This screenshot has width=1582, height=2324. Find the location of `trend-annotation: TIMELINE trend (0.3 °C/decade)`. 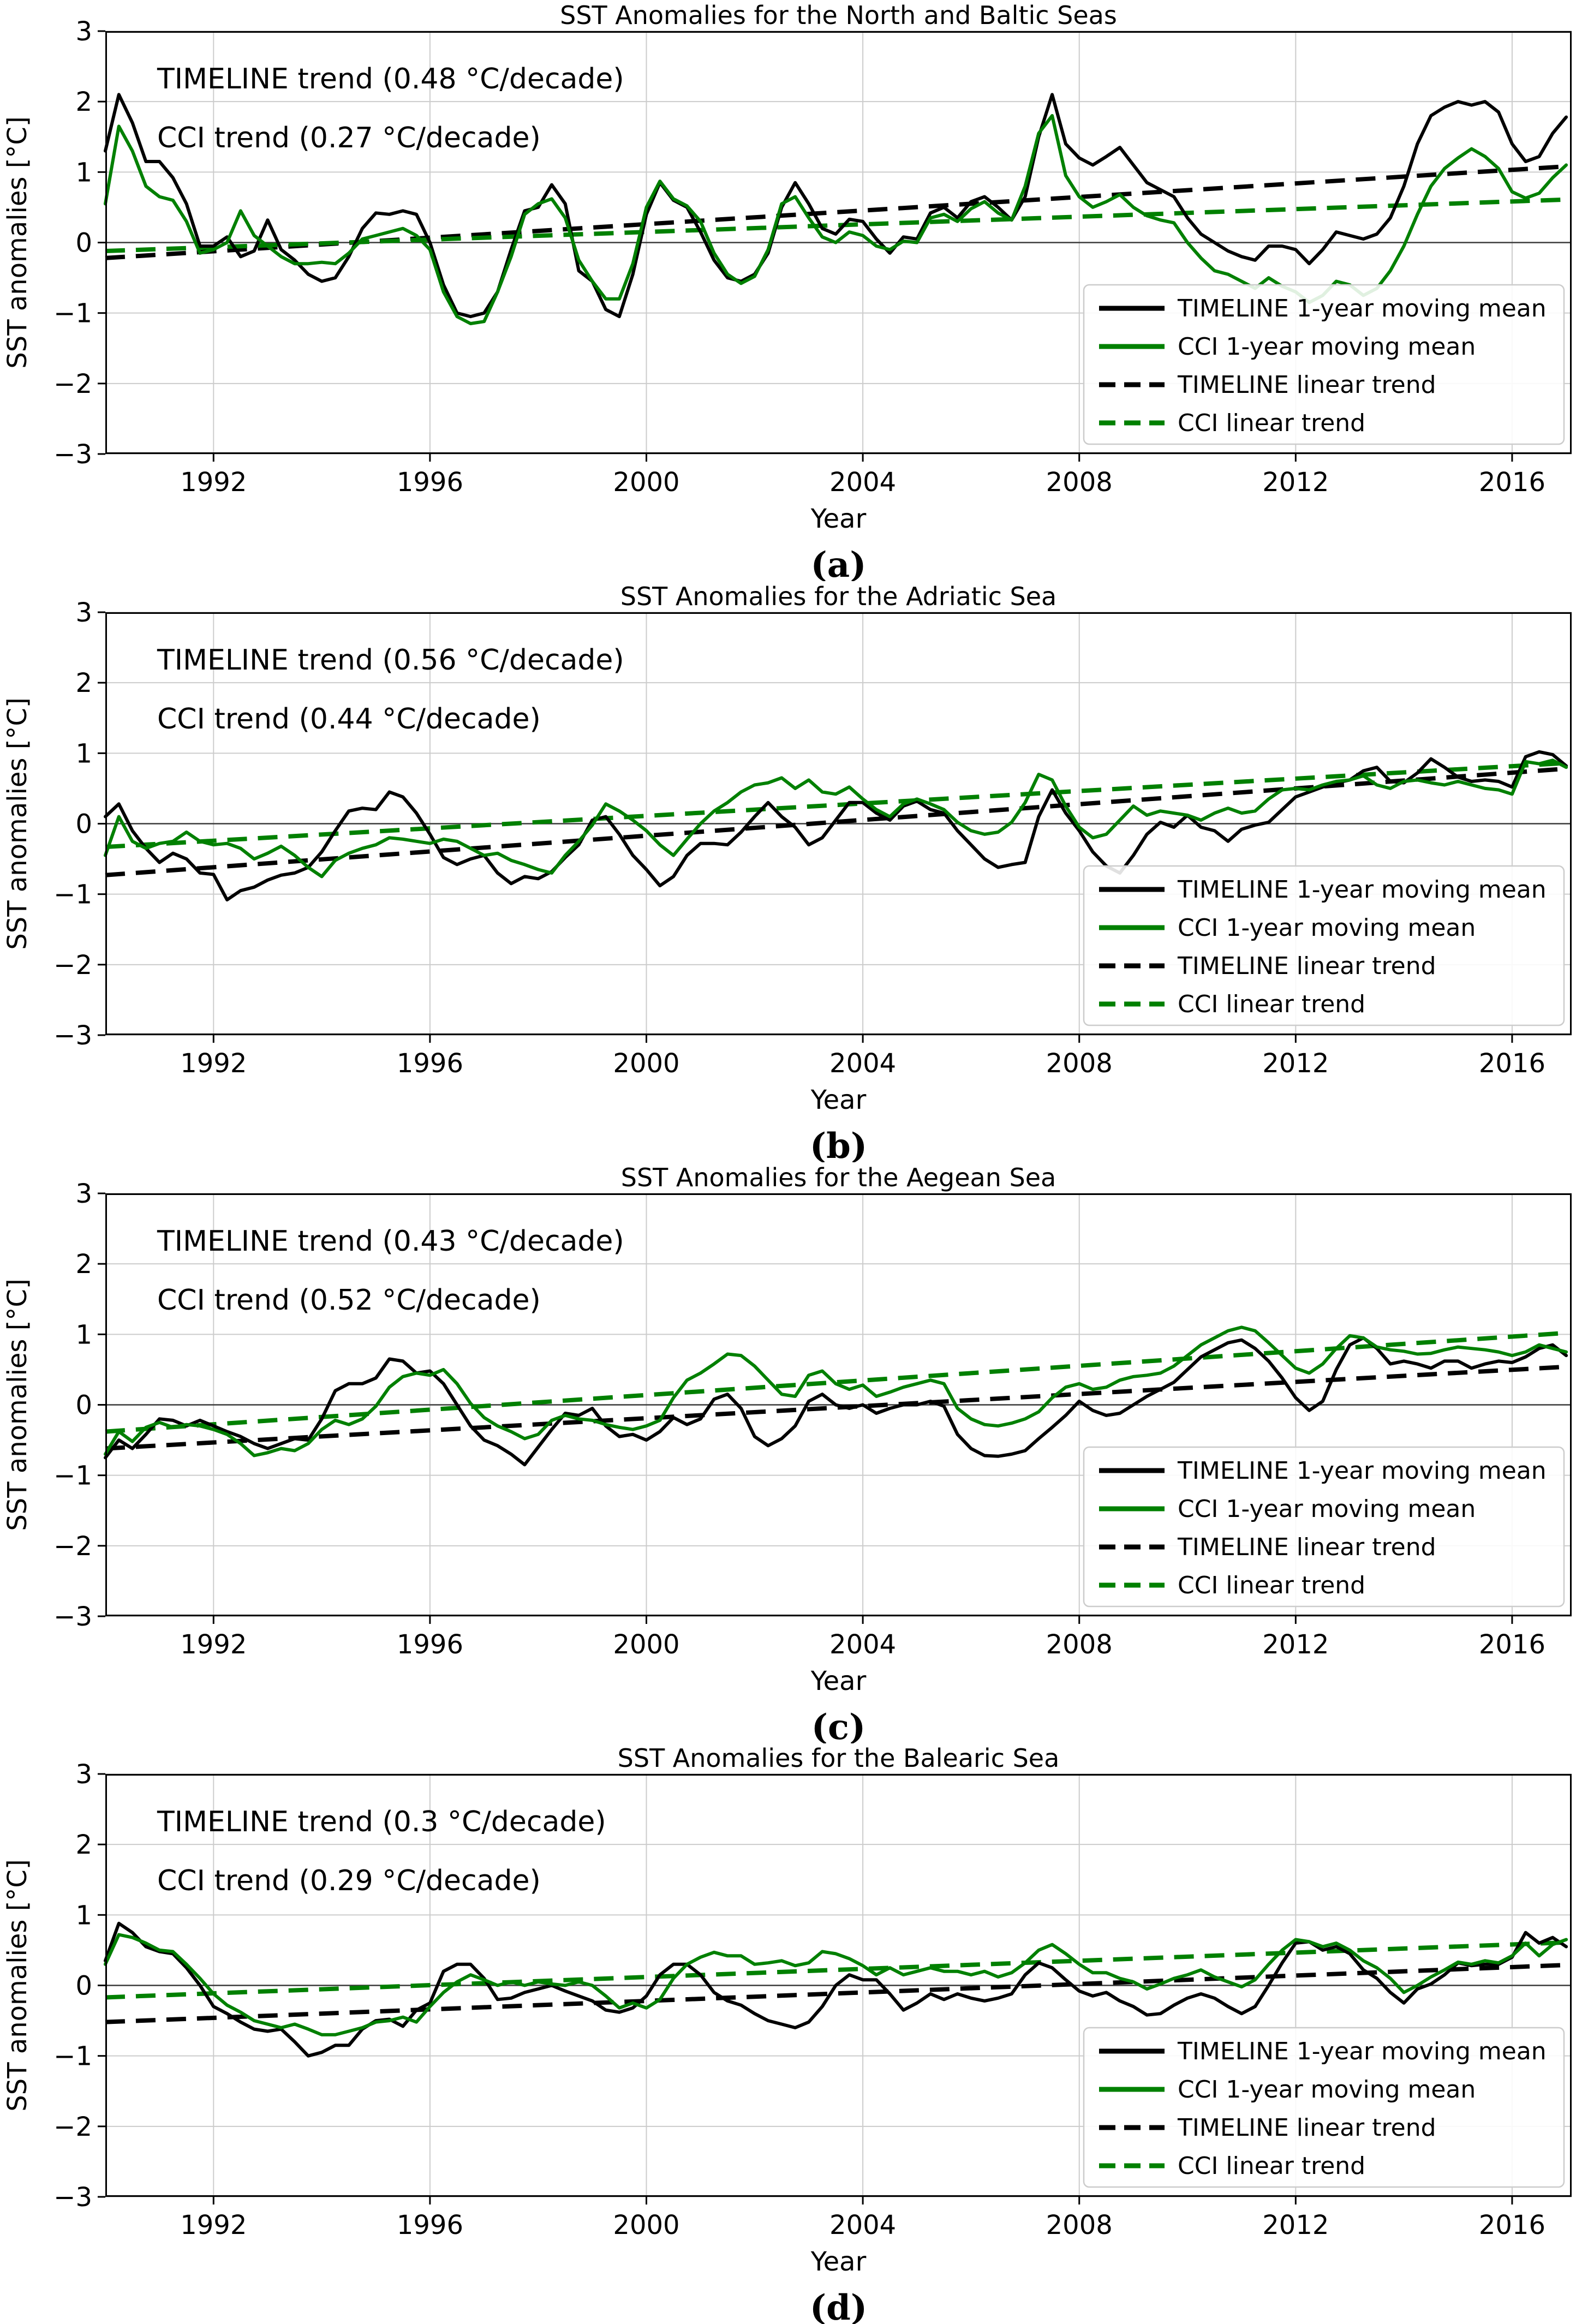

trend-annotation: TIMELINE trend (0.3 °C/decade) is located at coordinates (381, 1822).